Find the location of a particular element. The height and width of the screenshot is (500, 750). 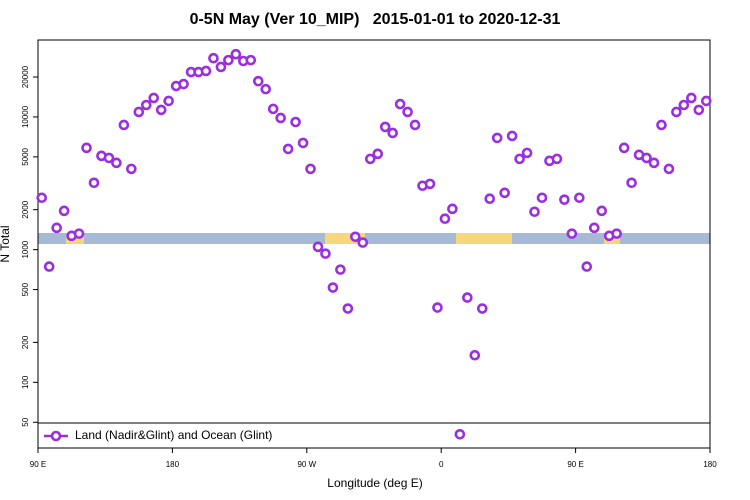

x-tick-label: 90 W is located at coordinates (306, 464).